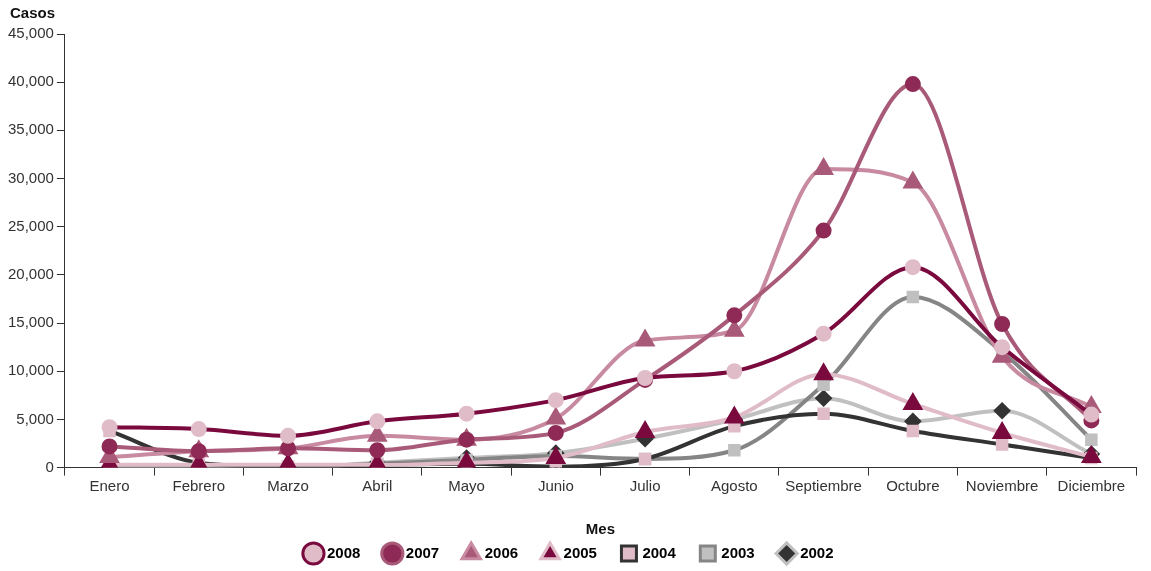  I want to click on legend-label: 2003, so click(738, 552).